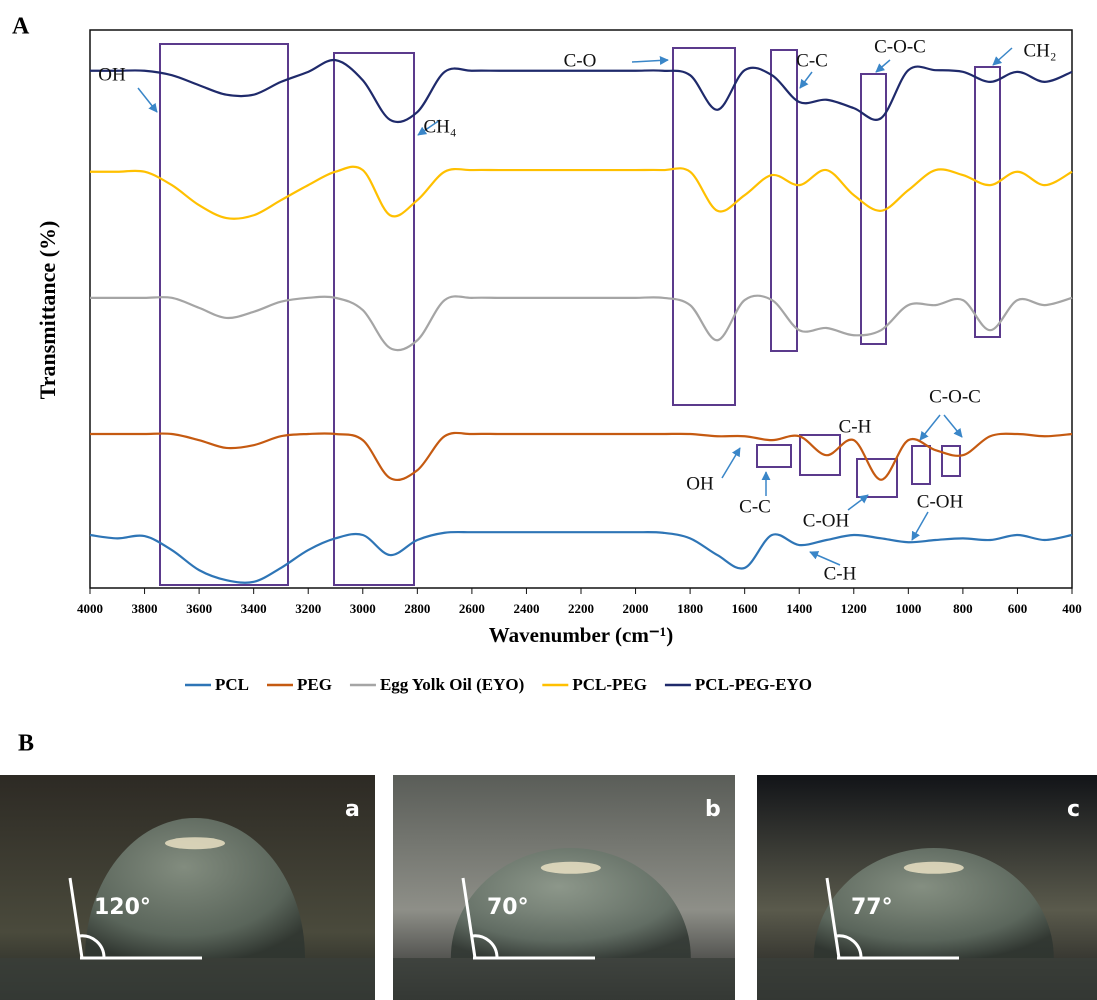  I want to click on x-tick-label: 800, so click(963, 608).